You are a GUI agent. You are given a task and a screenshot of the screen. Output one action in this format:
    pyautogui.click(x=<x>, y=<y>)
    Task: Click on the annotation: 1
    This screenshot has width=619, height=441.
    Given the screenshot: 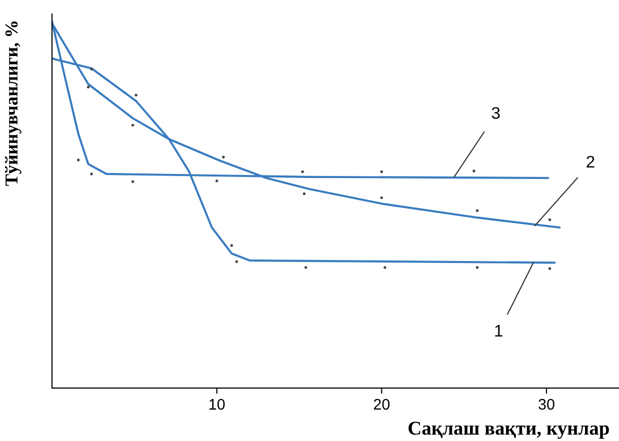 What is the action you would take?
    pyautogui.click(x=498, y=330)
    